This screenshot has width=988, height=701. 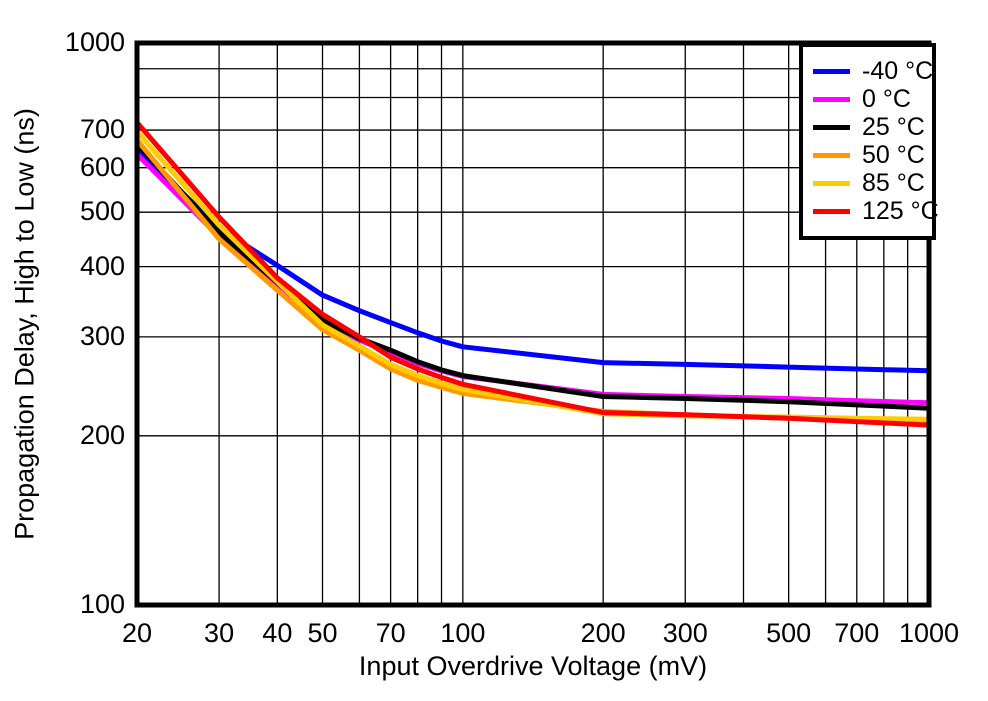 I want to click on legend-item: 50 °C, so click(x=872, y=156).